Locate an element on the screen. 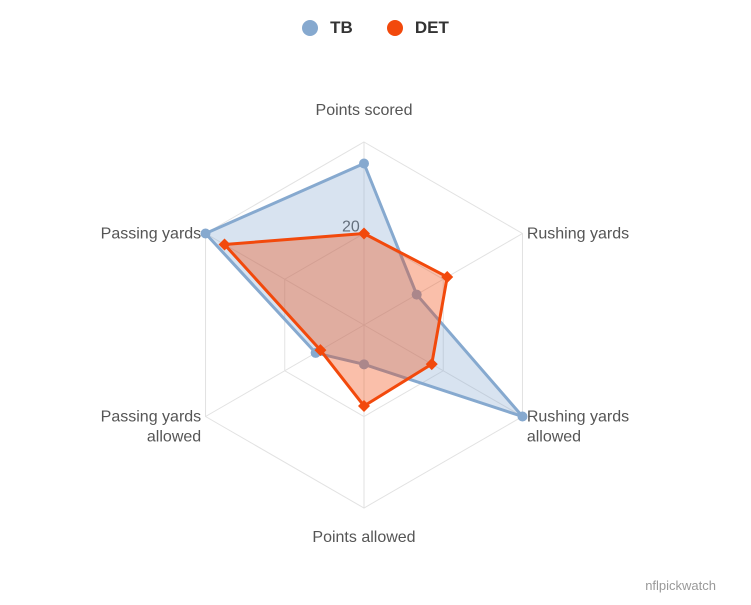 The height and width of the screenshot is (605, 751). axis-label-rushing-yards: Rushing yards is located at coordinates (578, 234).